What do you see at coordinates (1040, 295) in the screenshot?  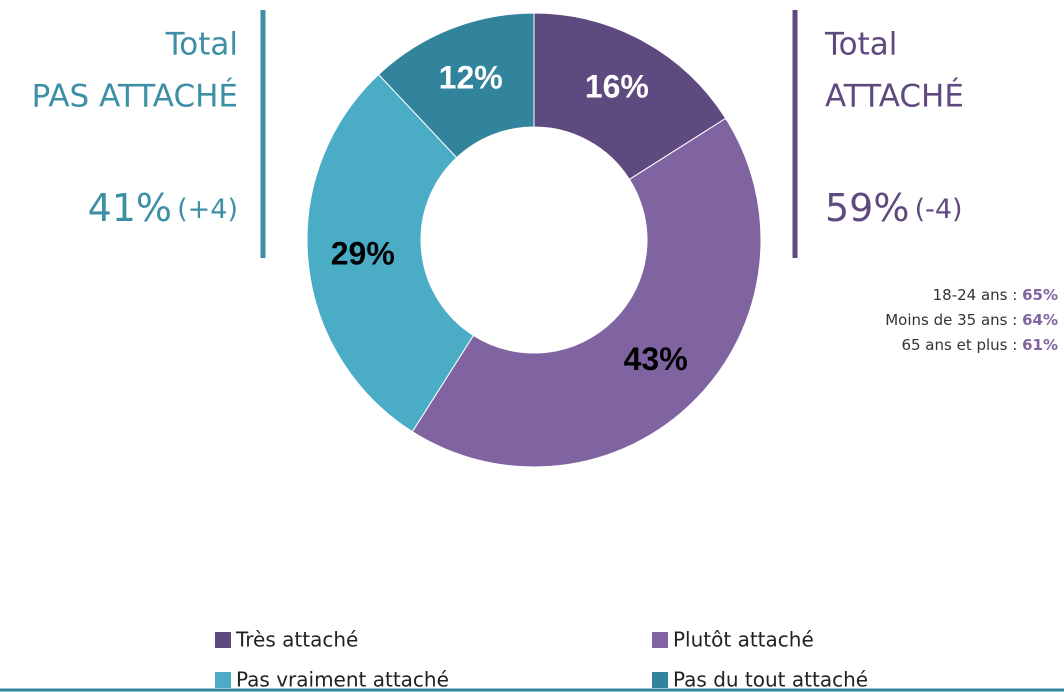 I see `breakdown-value: 65%` at bounding box center [1040, 295].